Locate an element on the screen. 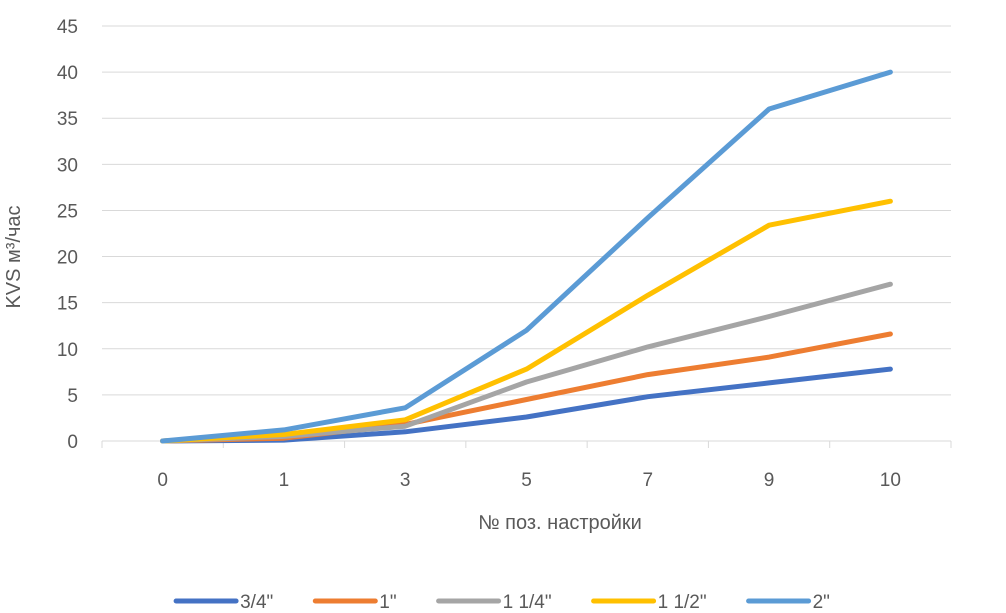  x-tick-label: 0 is located at coordinates (162, 480).